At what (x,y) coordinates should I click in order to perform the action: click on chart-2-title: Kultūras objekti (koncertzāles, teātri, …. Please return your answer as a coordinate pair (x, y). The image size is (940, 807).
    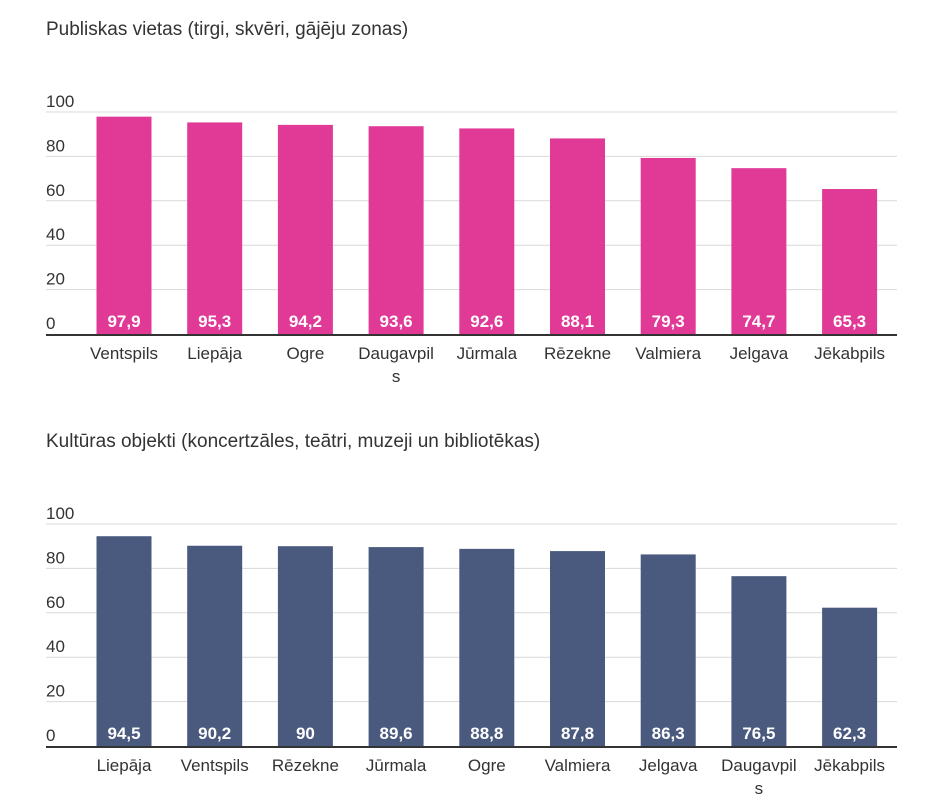
    Looking at the image, I should click on (293, 441).